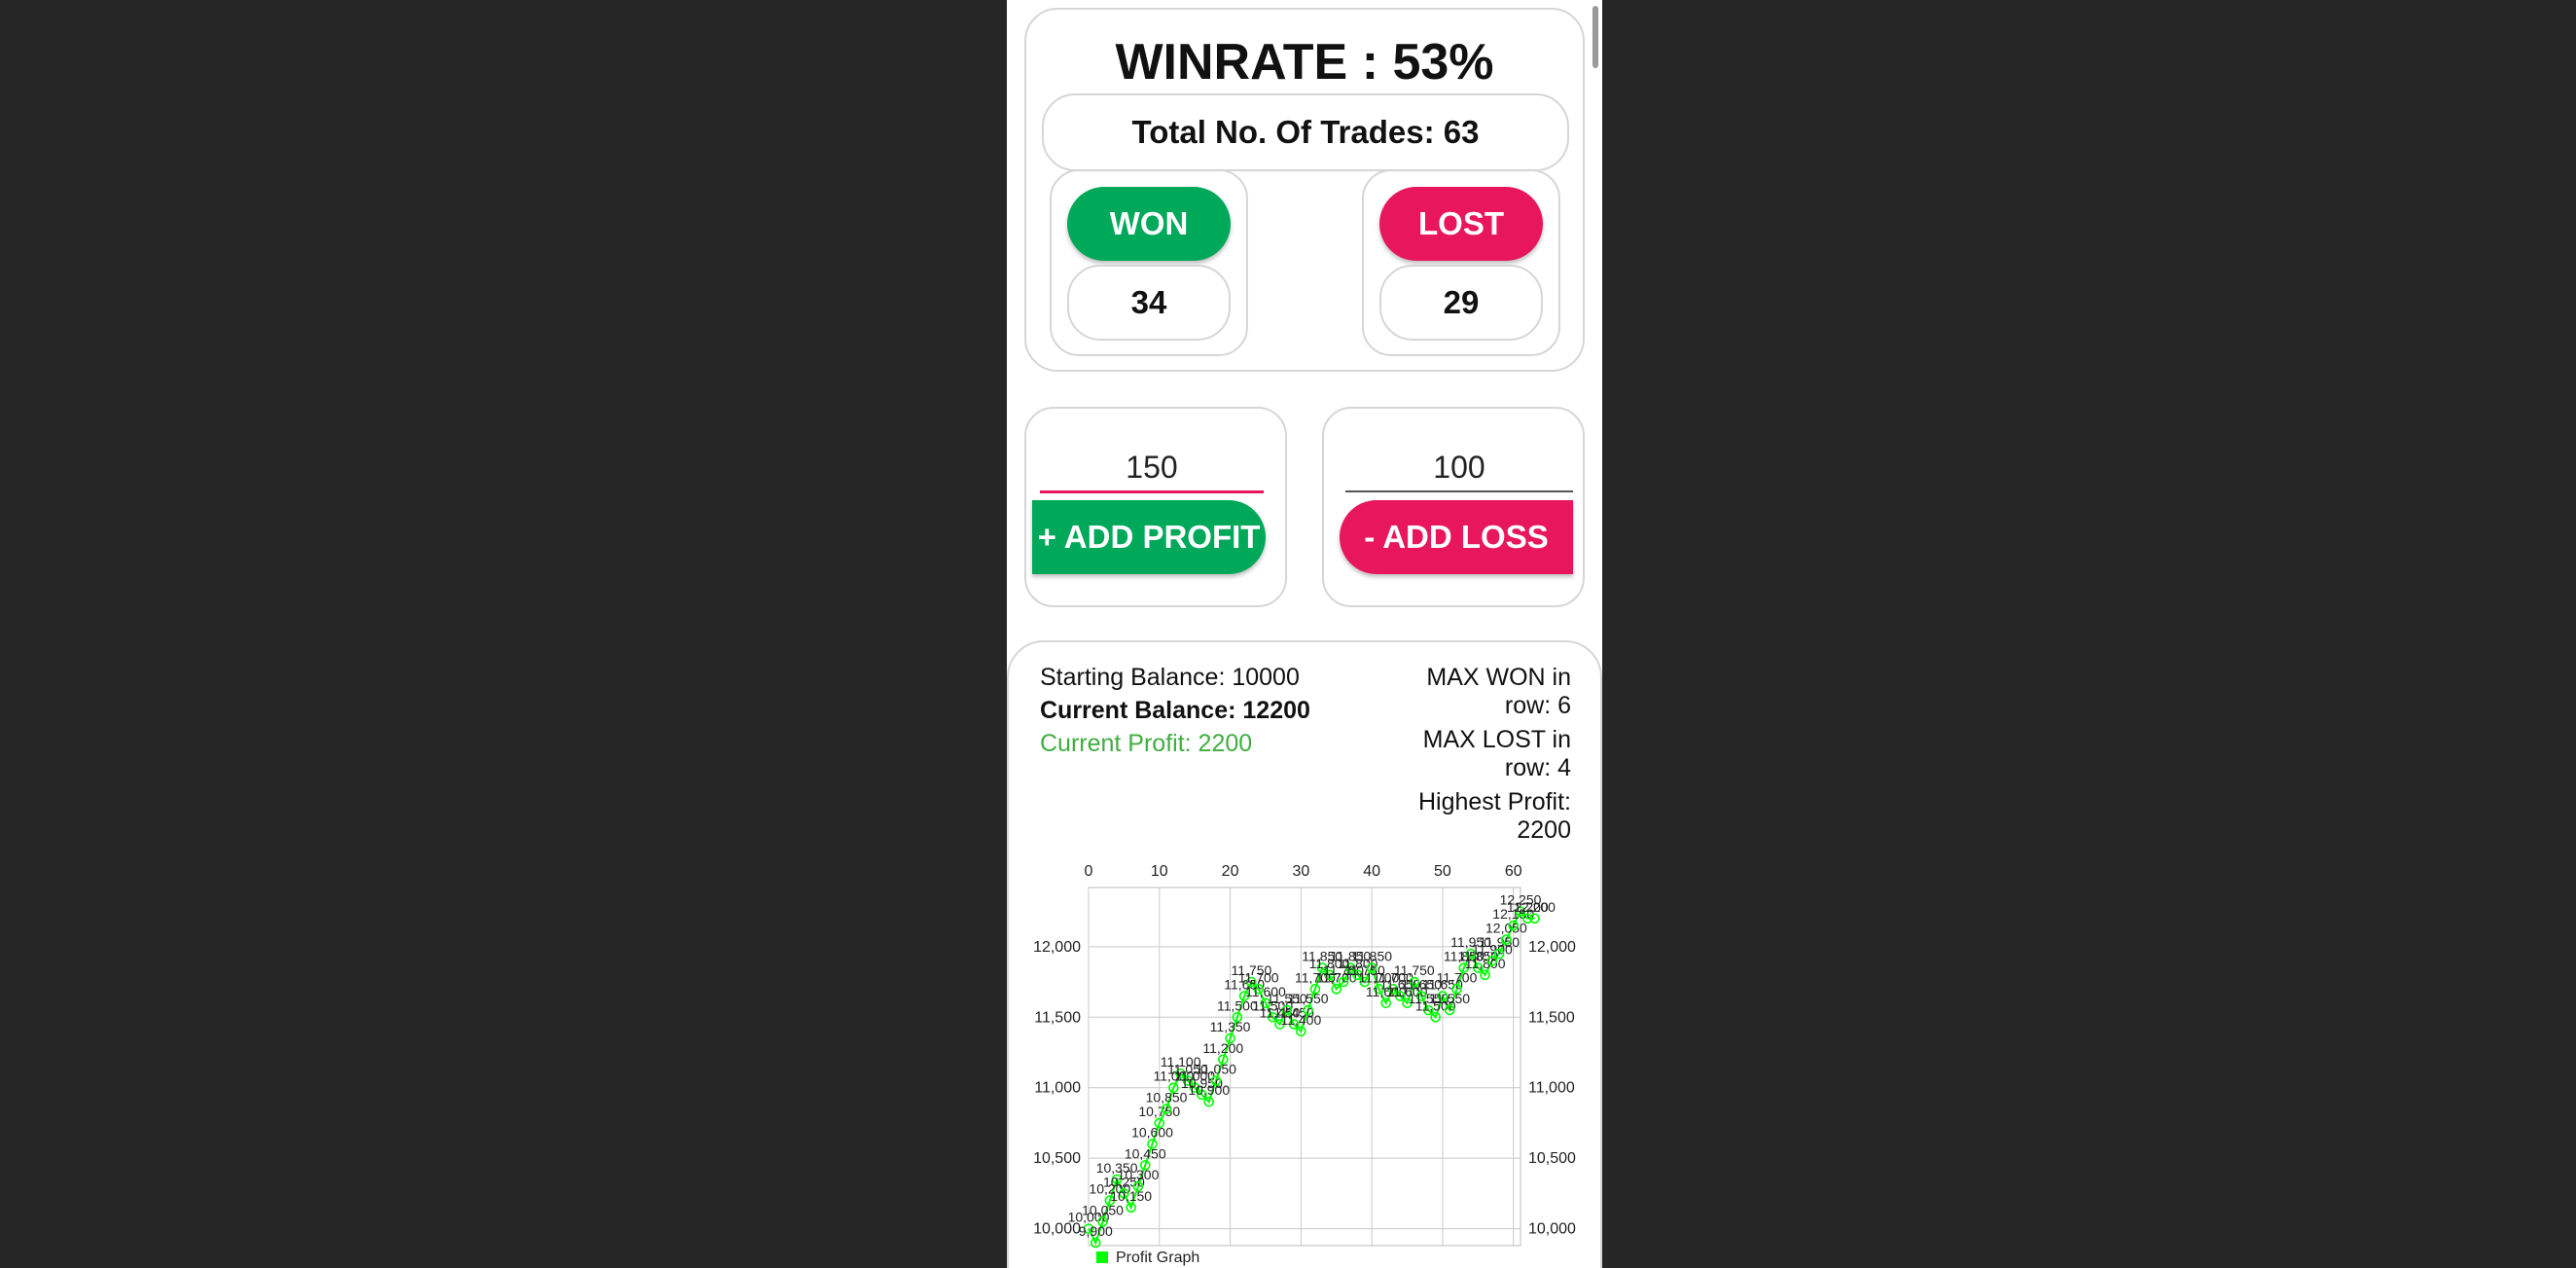 The width and height of the screenshot is (2576, 1268). I want to click on max-lost-line2: row: 4, so click(1537, 768).